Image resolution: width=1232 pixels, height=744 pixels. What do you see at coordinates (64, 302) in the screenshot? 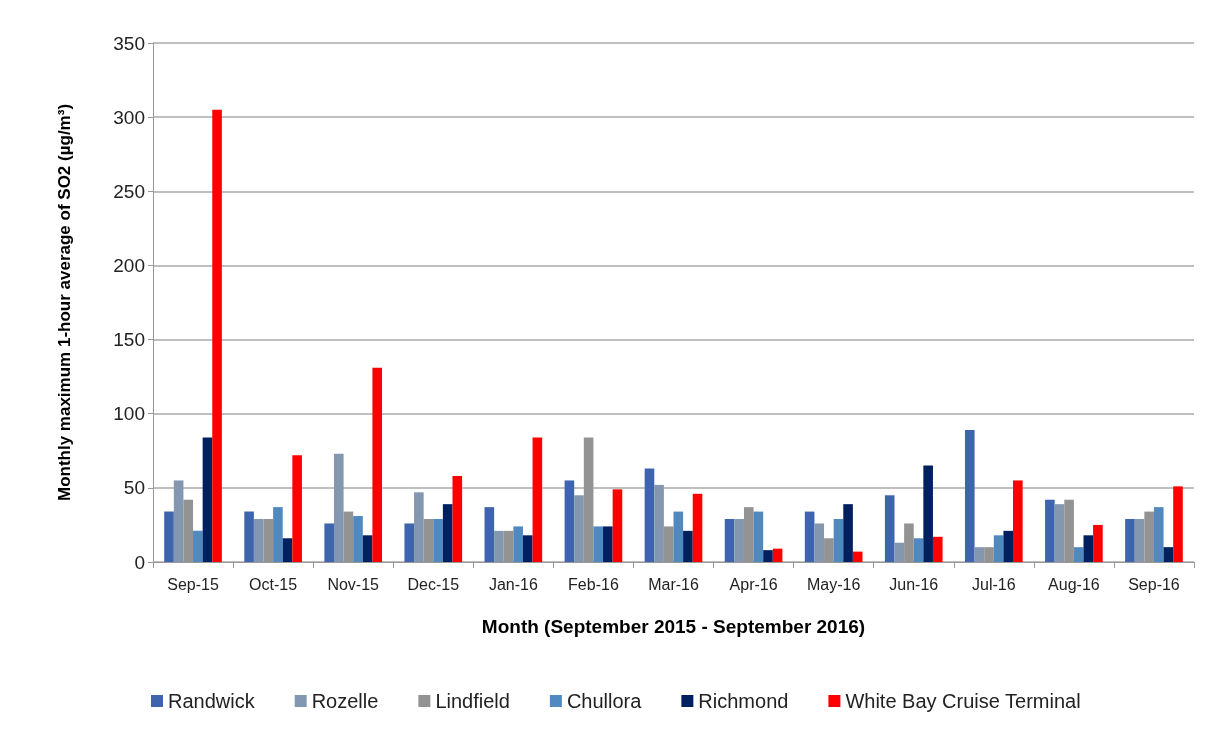
I see `y-axis-title: Monthly maximum 1-hour average of SO2 (µg/m³)` at bounding box center [64, 302].